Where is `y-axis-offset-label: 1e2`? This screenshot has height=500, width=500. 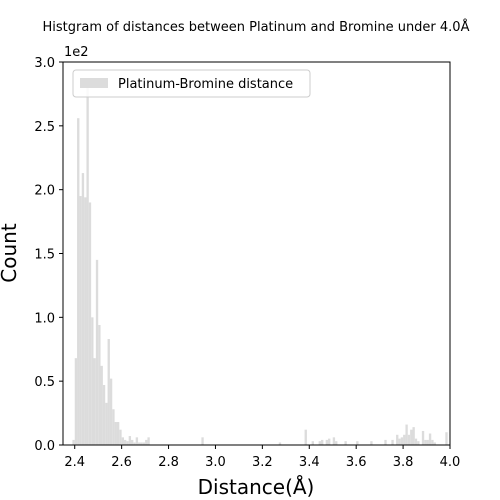 y-axis-offset-label: 1e2 is located at coordinates (76, 52).